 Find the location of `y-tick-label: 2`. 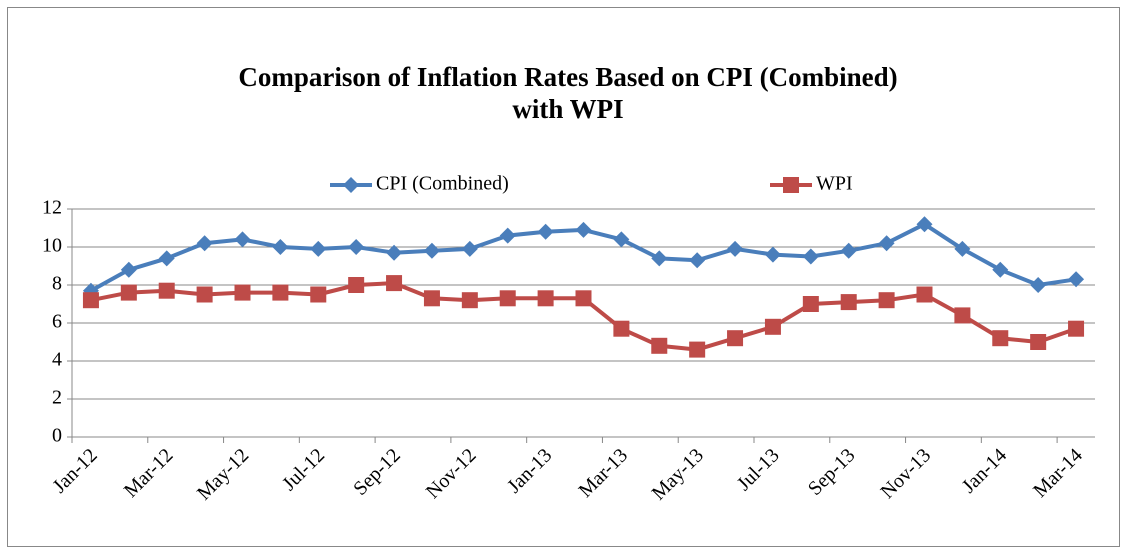

y-tick-label: 2 is located at coordinates (57, 398).